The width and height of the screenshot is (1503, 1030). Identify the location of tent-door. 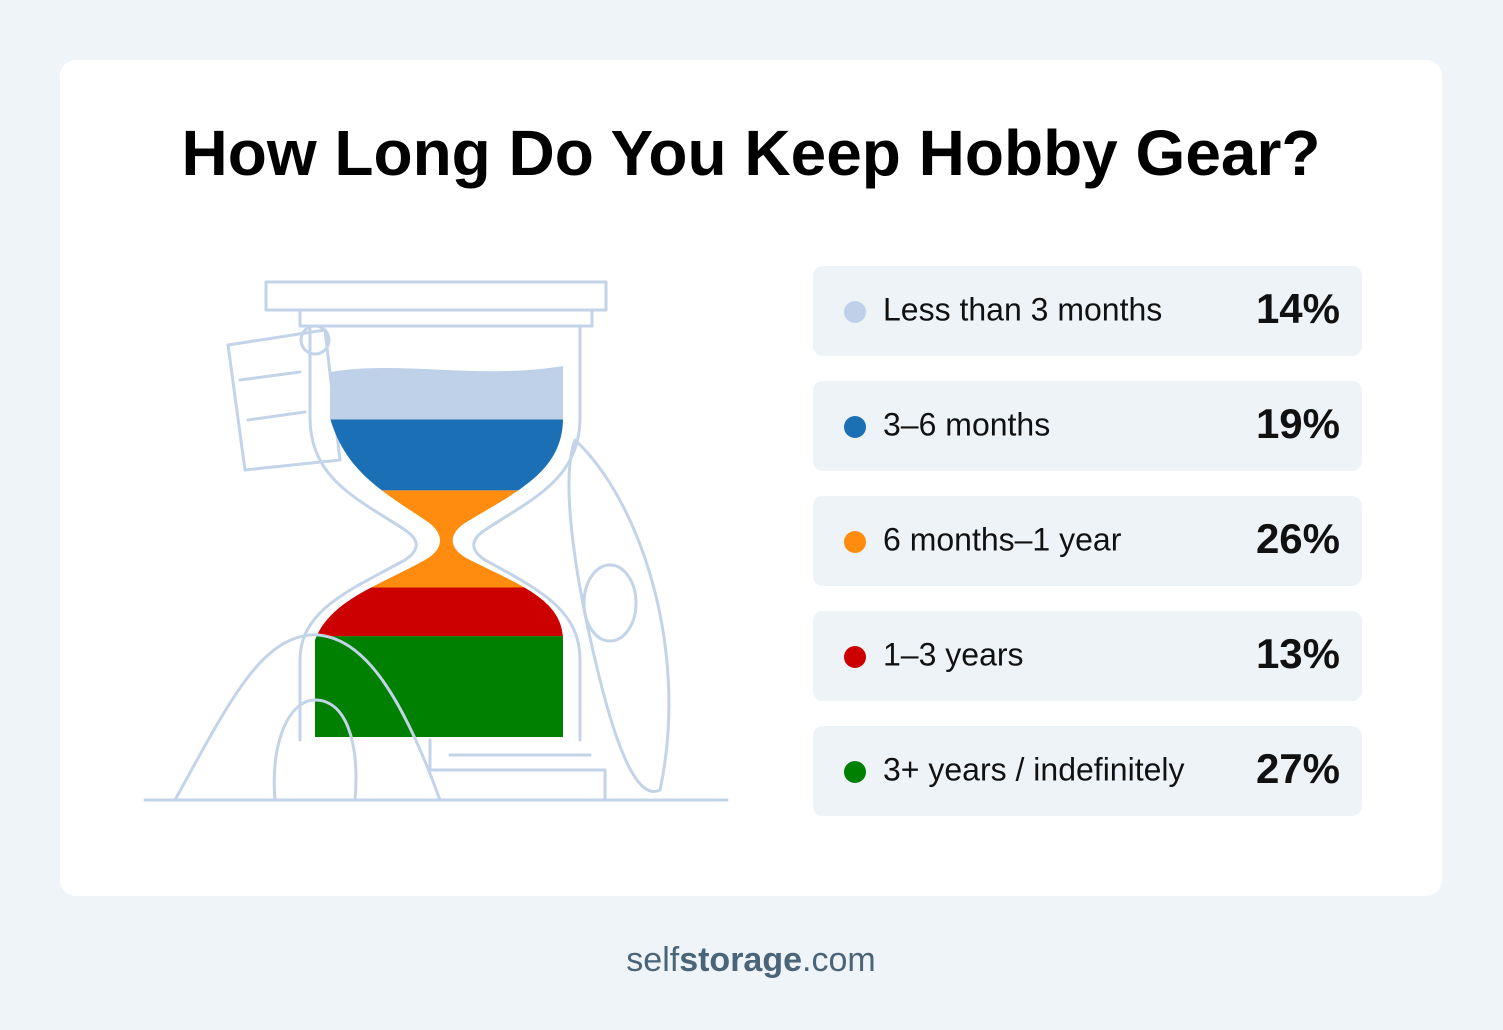
(315, 750).